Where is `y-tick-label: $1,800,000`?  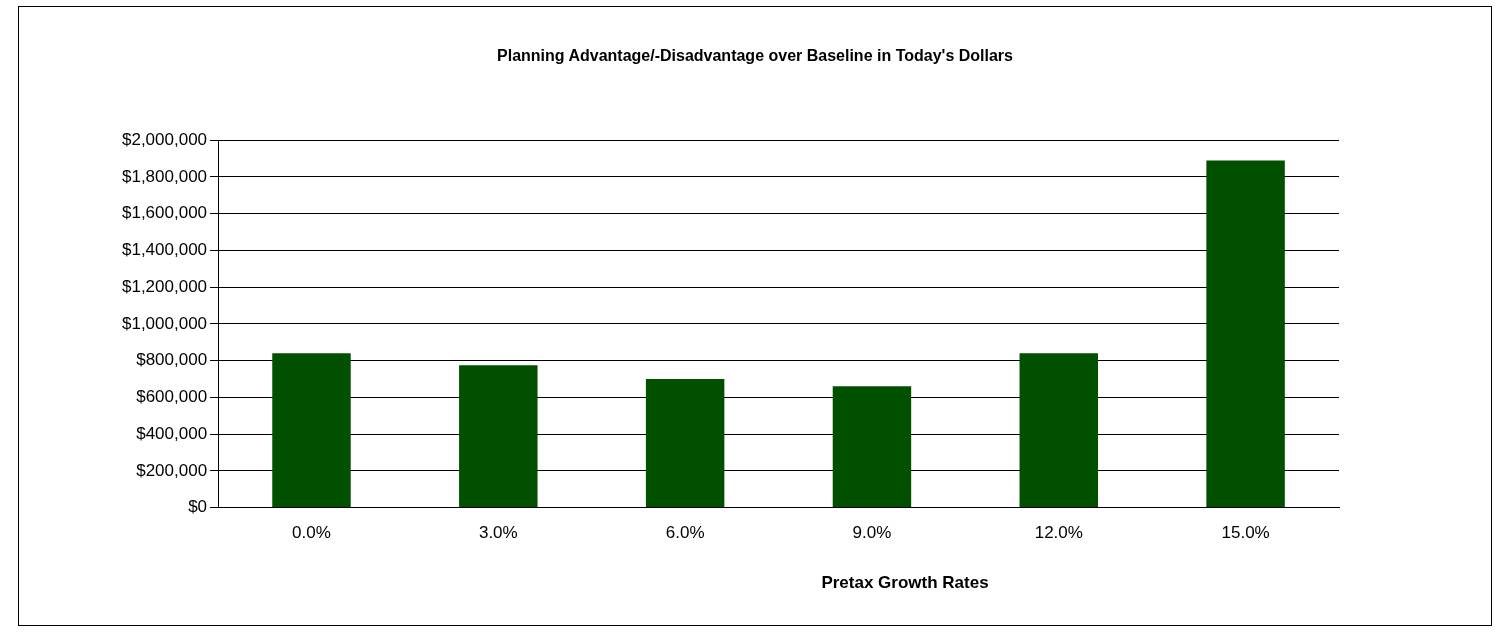
y-tick-label: $1,800,000 is located at coordinates (164, 176).